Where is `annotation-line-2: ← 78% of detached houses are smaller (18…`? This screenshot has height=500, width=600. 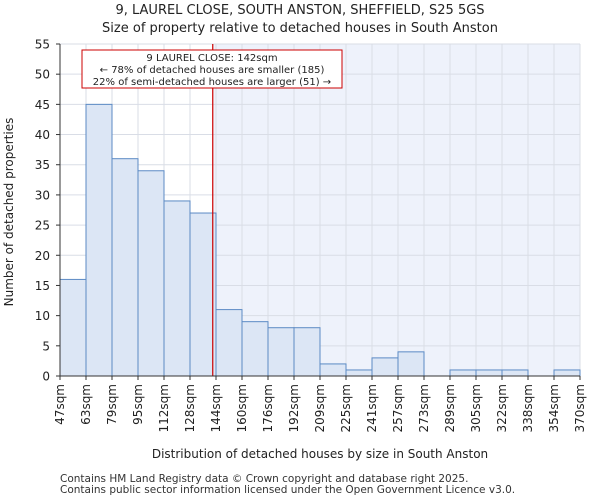
annotation-line-2: ← 78% of detached houses are smaller (18… is located at coordinates (212, 70).